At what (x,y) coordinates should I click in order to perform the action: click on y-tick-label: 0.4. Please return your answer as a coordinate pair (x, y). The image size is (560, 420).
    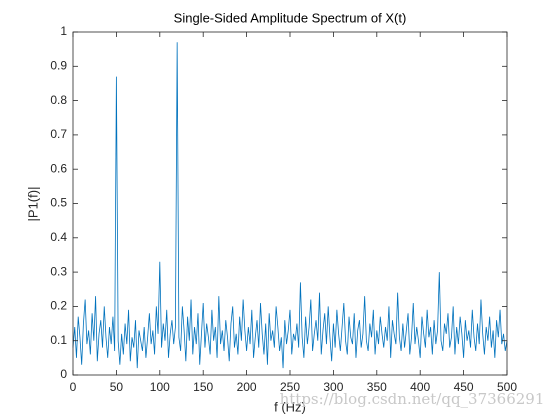
    Looking at the image, I should click on (58, 237).